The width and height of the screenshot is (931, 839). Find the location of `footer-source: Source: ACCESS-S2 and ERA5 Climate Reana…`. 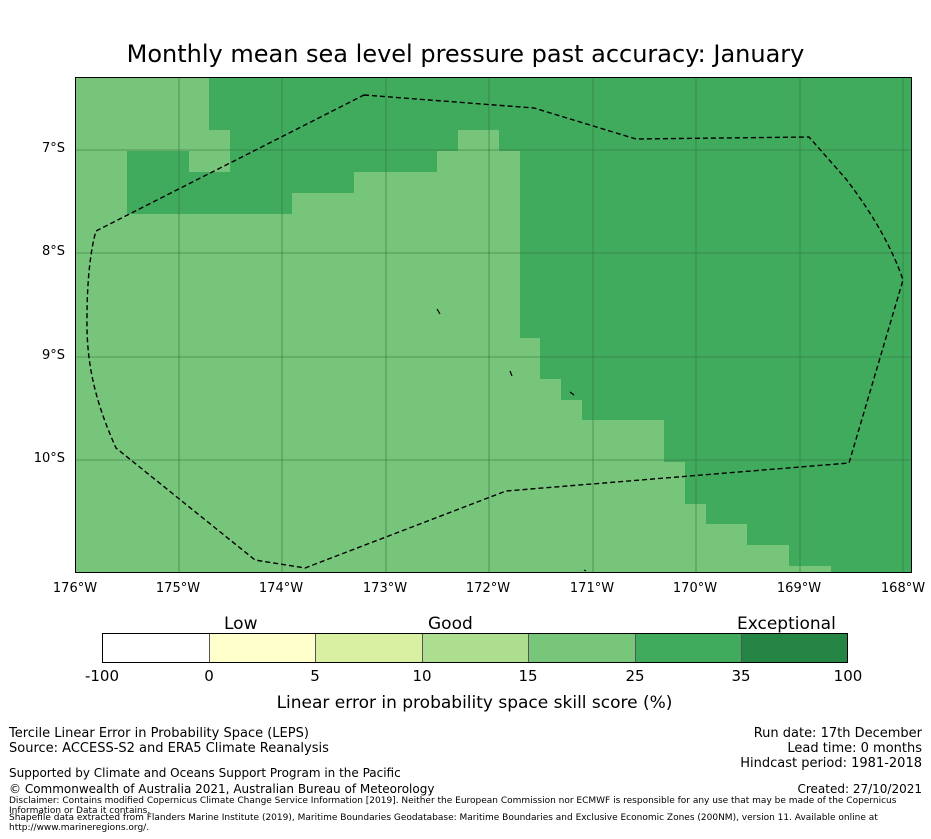

footer-source: Source: ACCESS-S2 and ERA5 Climate Reana… is located at coordinates (169, 748).